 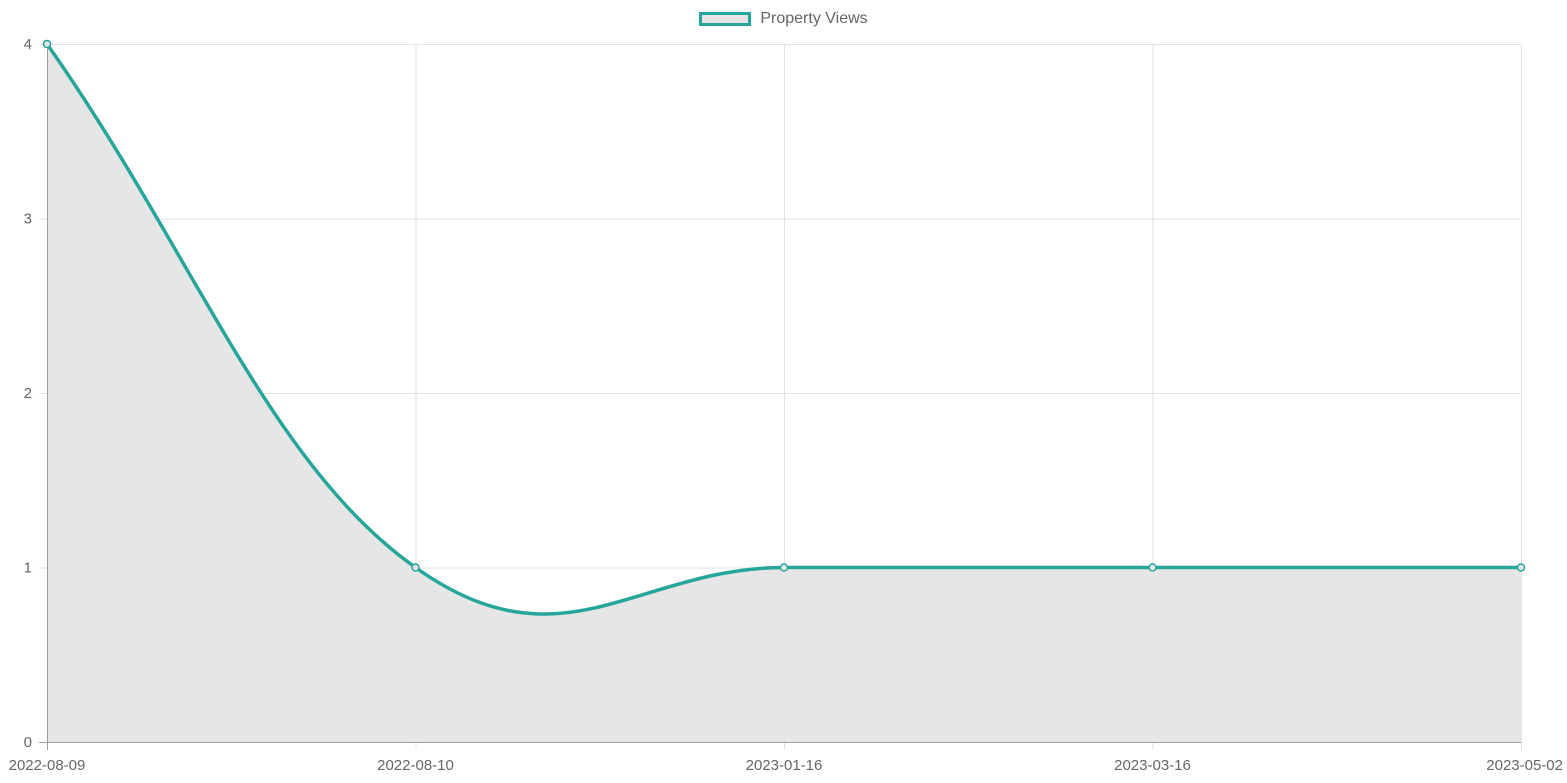 I want to click on y-tick-label: 1, so click(x=28, y=568).